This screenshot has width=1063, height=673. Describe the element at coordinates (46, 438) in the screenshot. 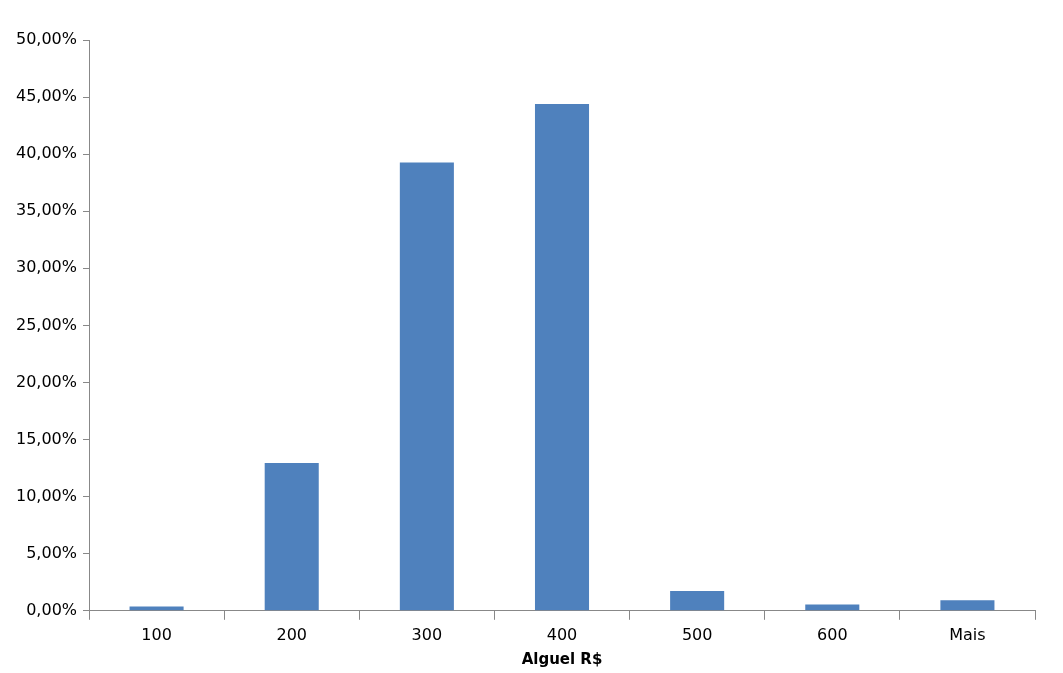

I see `y-tick-label: 15,00%` at that location.